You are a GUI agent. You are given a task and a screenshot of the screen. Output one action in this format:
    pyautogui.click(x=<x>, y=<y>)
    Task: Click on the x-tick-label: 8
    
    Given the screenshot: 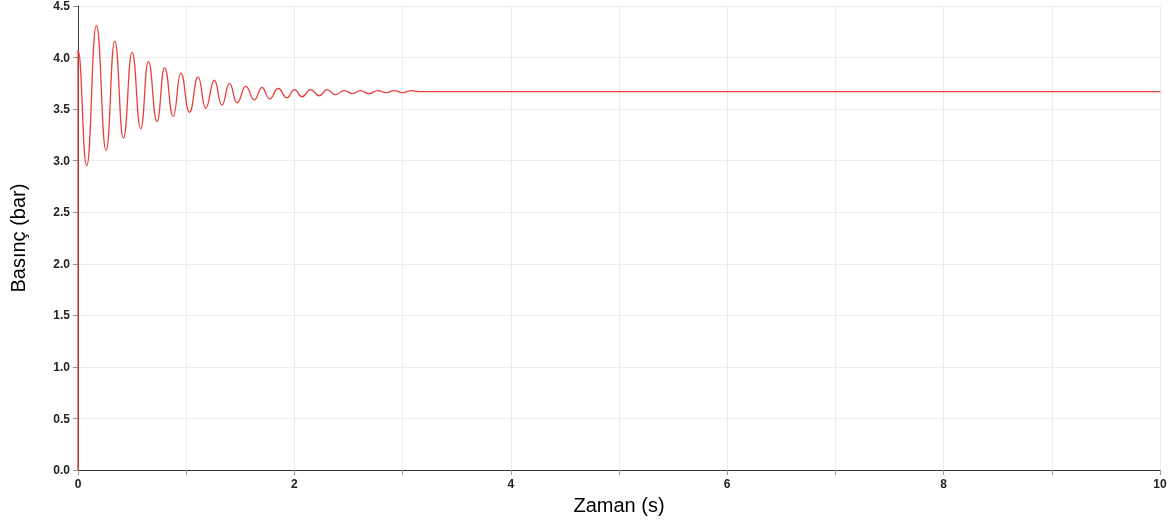 What is the action you would take?
    pyautogui.click(x=944, y=484)
    